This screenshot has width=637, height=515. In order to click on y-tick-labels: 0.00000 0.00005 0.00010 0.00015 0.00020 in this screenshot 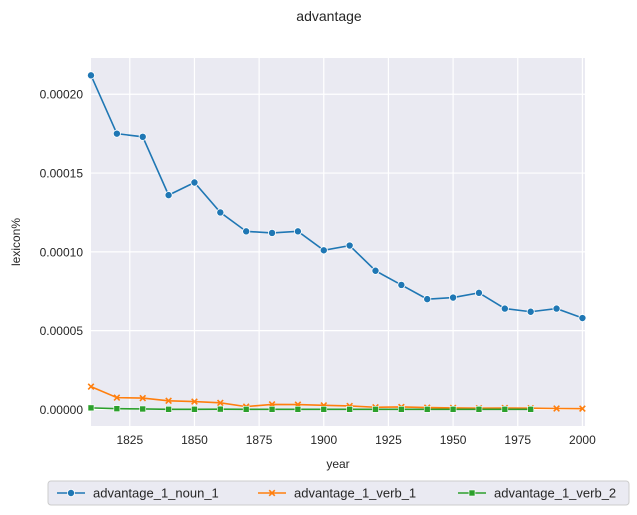, I will do `click(62, 252)`.